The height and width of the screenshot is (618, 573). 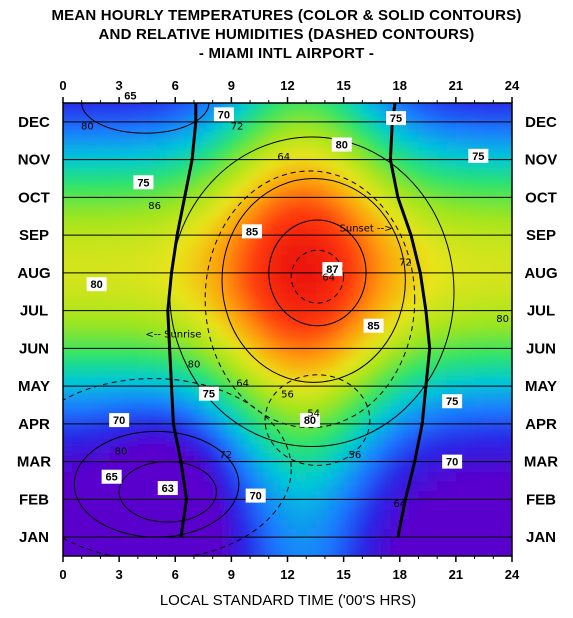 What do you see at coordinates (288, 600) in the screenshot?
I see `x-axis-title: LOCAL STANDARD TIME ('00'S HRS)` at bounding box center [288, 600].